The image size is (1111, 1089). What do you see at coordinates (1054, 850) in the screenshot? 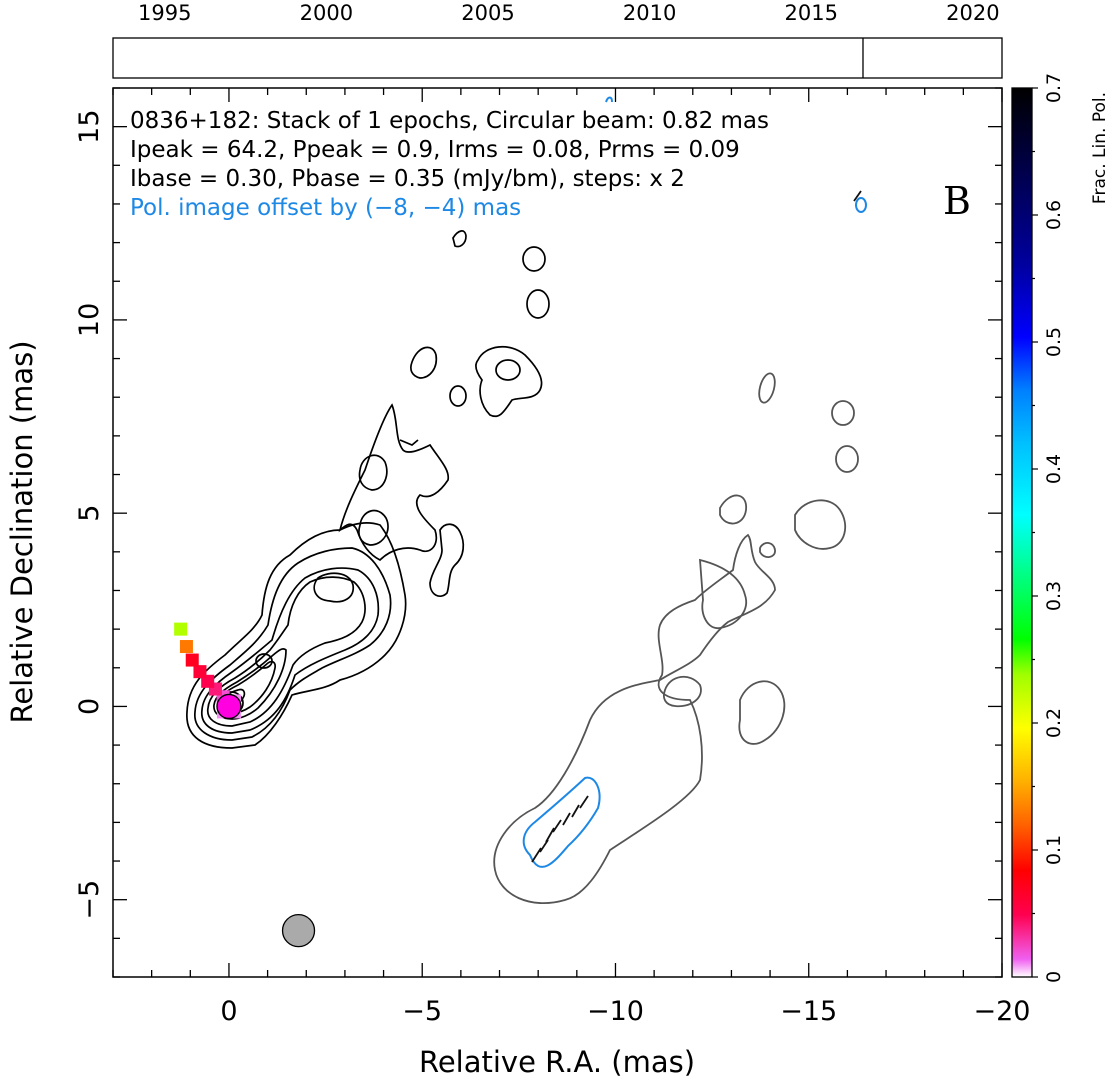
I see `colorbar-tick-label: 0.1` at bounding box center [1054, 850].